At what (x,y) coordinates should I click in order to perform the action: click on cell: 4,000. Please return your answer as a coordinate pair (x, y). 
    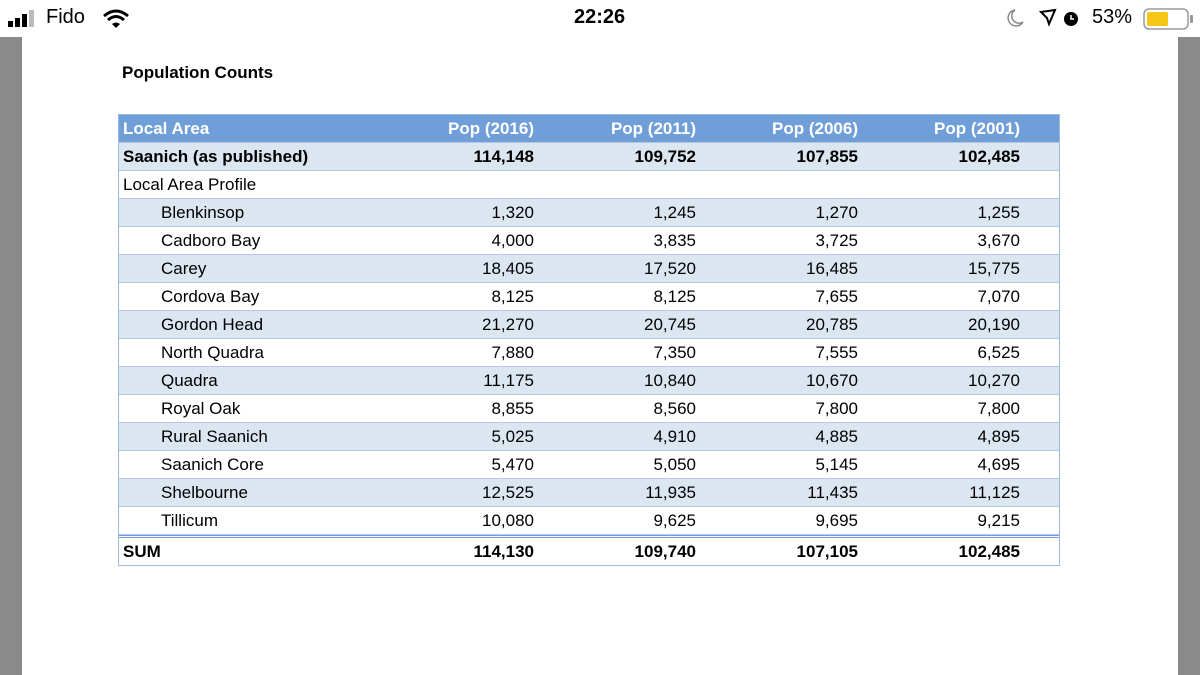
    Looking at the image, I should click on (512, 240).